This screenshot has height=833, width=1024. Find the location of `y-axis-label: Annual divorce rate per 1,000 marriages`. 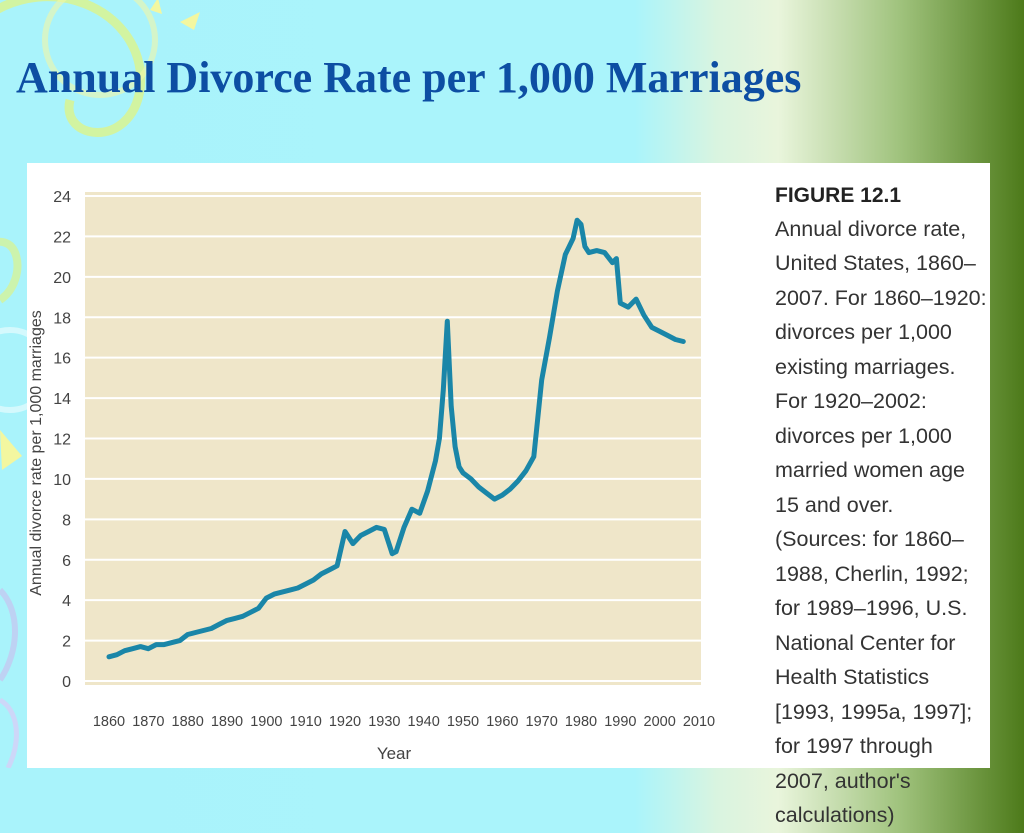

y-axis-label: Annual divorce rate per 1,000 marriages is located at coordinates (36, 453).